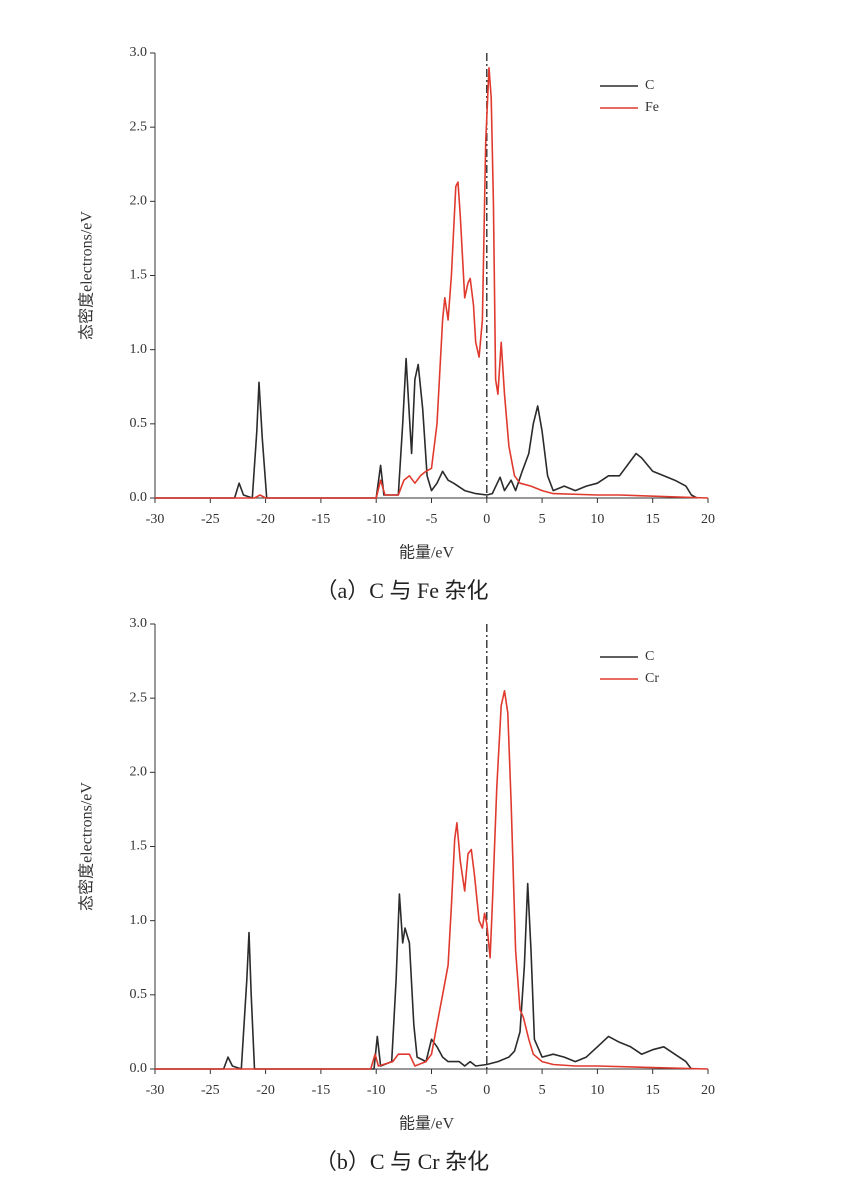 Image resolution: width=844 pixels, height=1197 pixels. I want to click on legend-label: Fe, so click(652, 107).